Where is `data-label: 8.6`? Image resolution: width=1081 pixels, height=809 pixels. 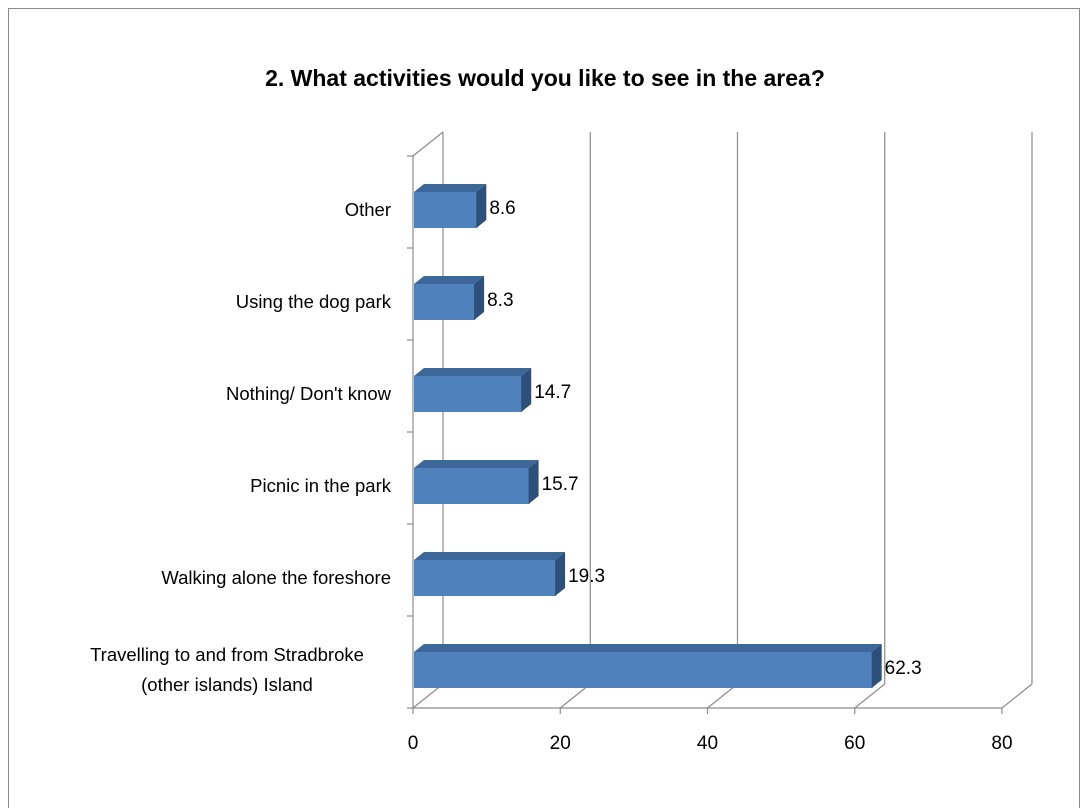 data-label: 8.6 is located at coordinates (502, 208).